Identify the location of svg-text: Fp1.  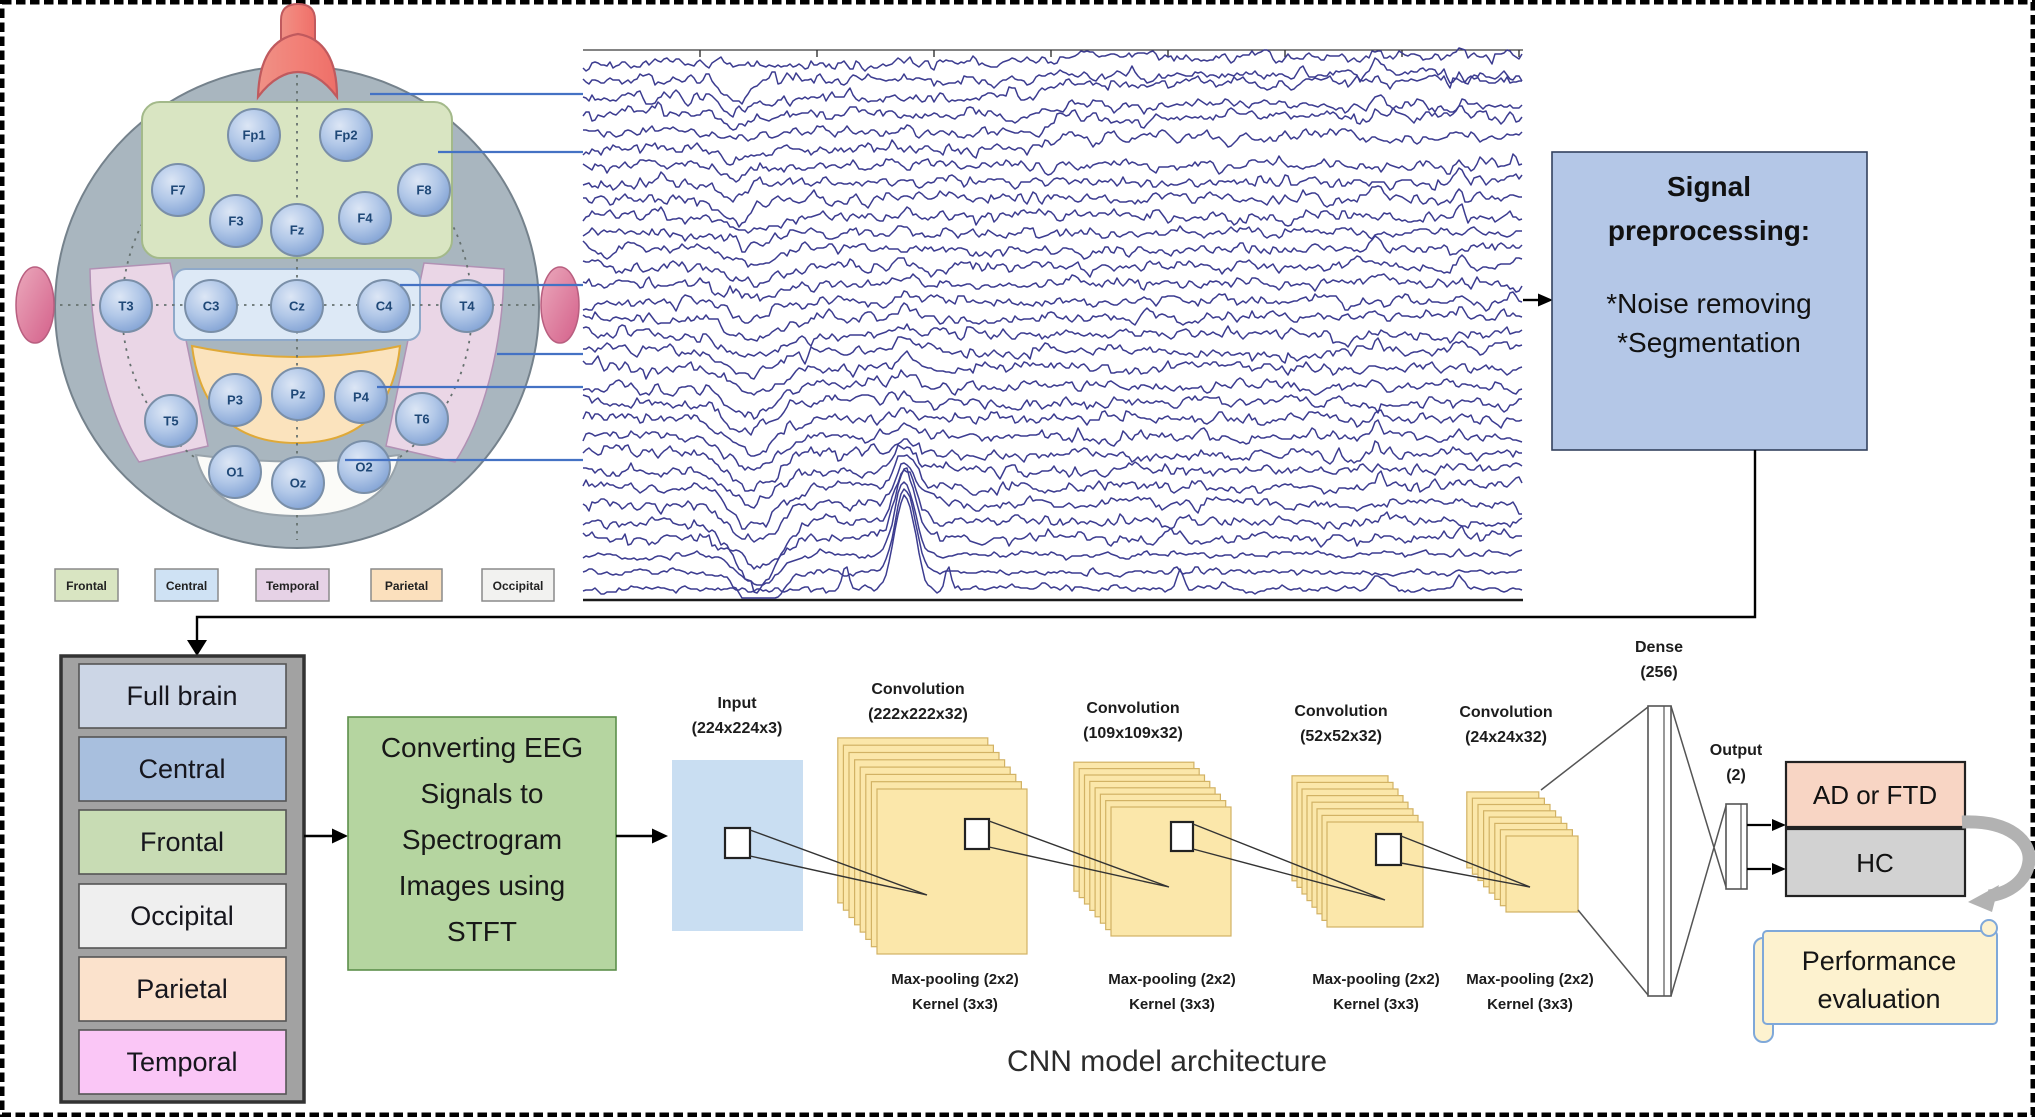
(253, 135).